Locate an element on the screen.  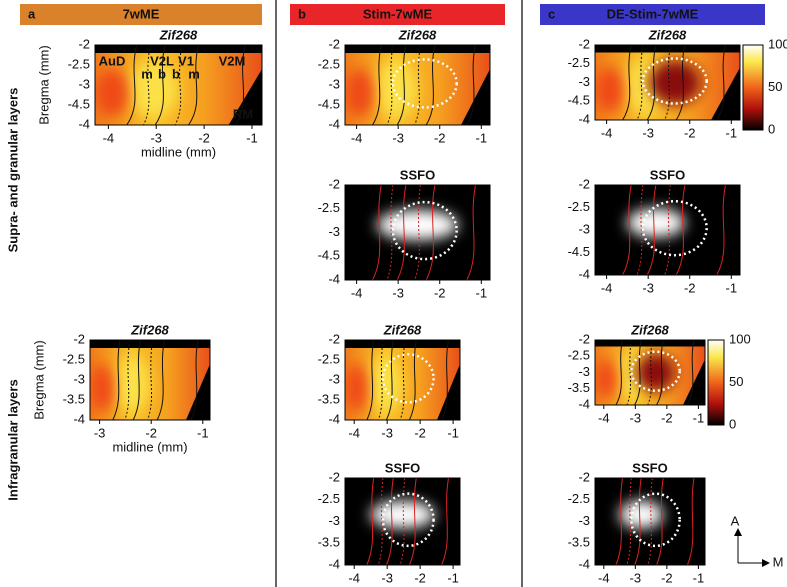
frame is located at coordinates (417, 85).